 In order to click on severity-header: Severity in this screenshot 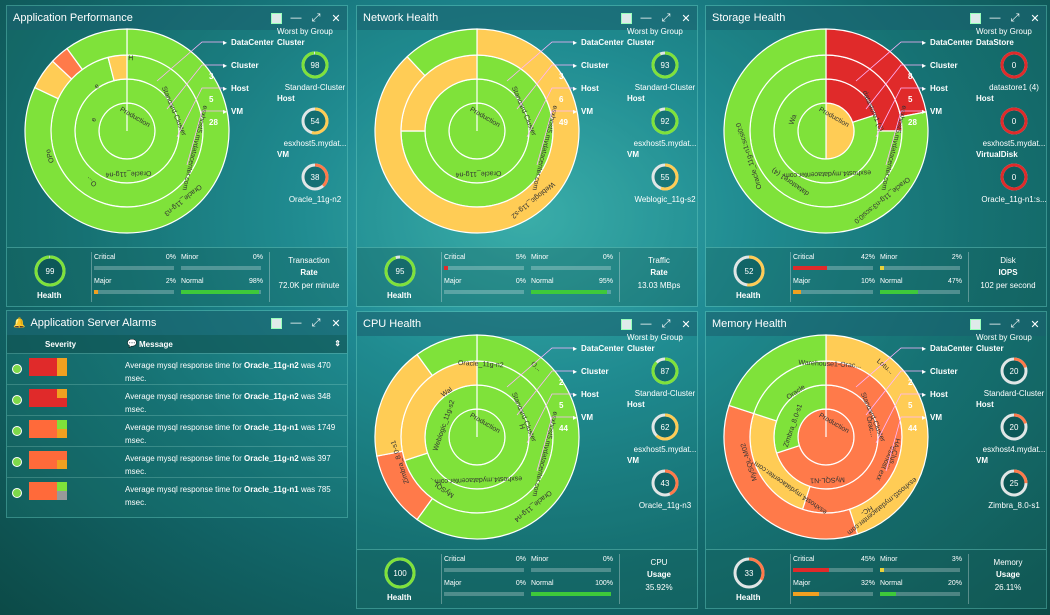, I will do `click(61, 344)`.